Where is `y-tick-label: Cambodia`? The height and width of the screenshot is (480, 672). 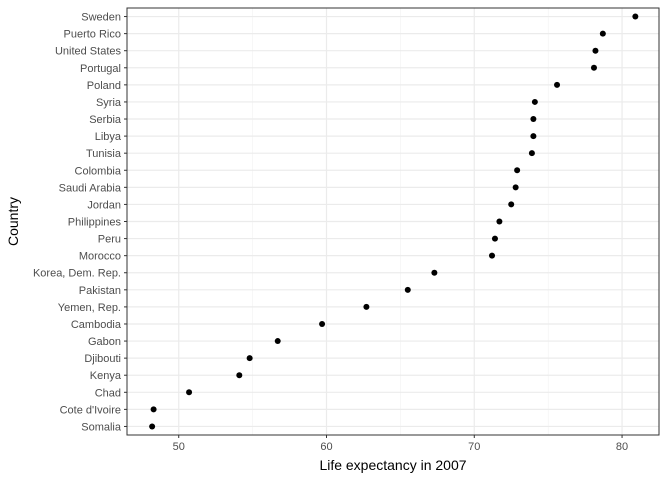 y-tick-label: Cambodia is located at coordinates (96, 325).